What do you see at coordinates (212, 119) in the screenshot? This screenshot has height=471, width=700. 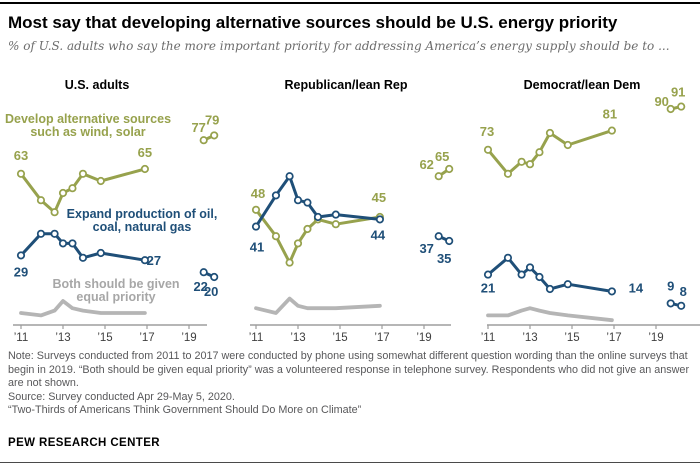 I see `svg-text: 79` at bounding box center [212, 119].